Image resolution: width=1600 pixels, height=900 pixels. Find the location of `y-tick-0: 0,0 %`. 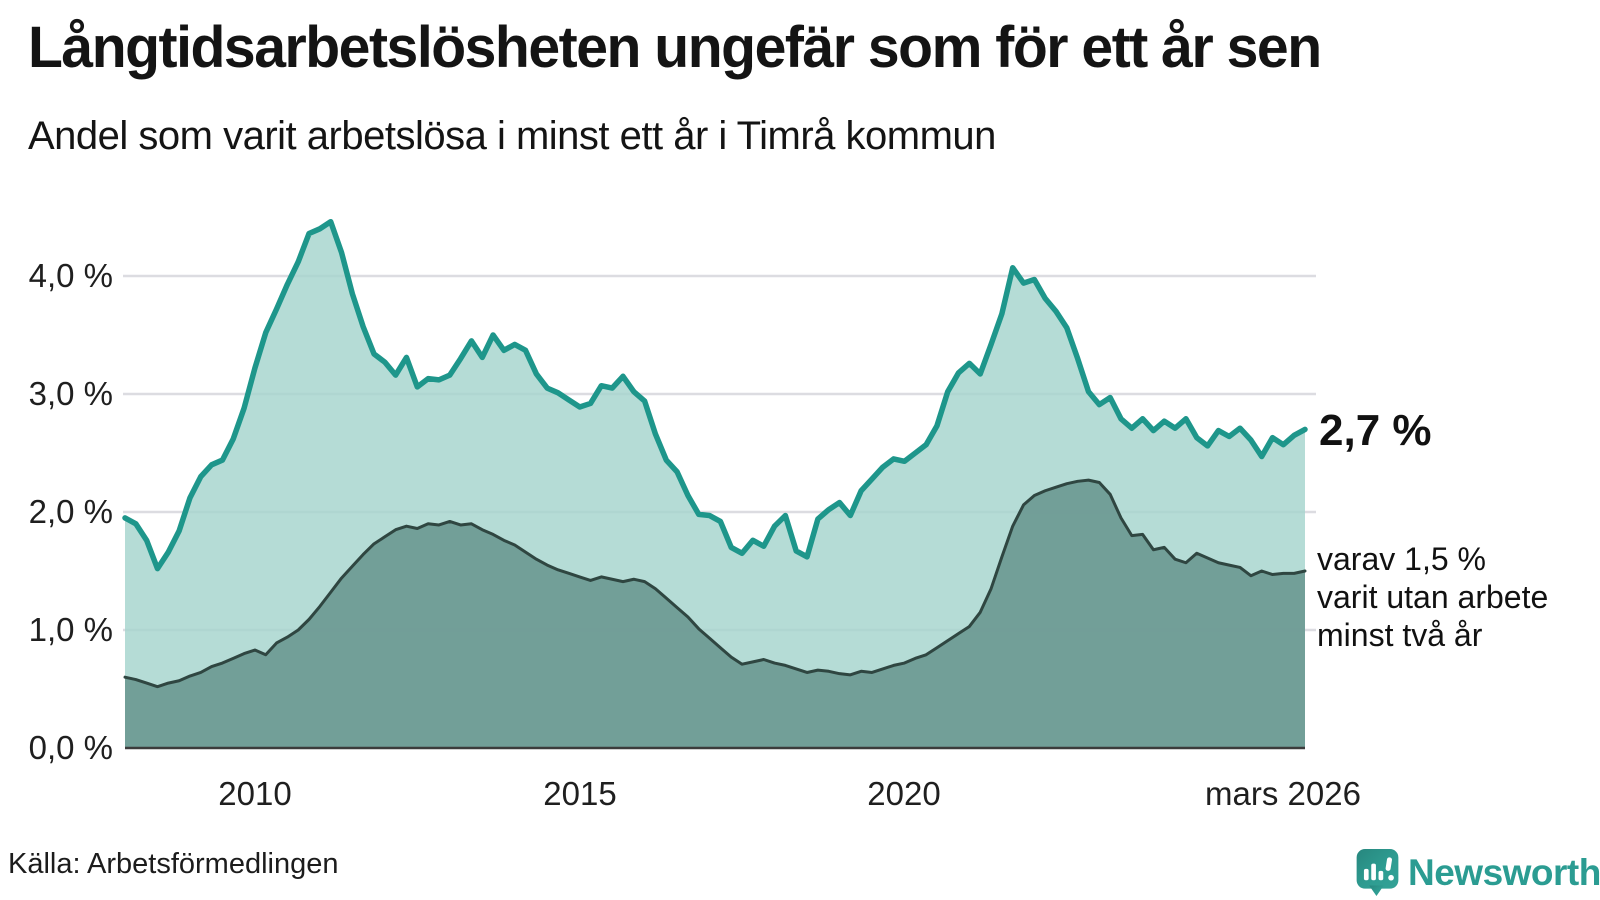

y-tick-0: 0,0 % is located at coordinates (70, 747).